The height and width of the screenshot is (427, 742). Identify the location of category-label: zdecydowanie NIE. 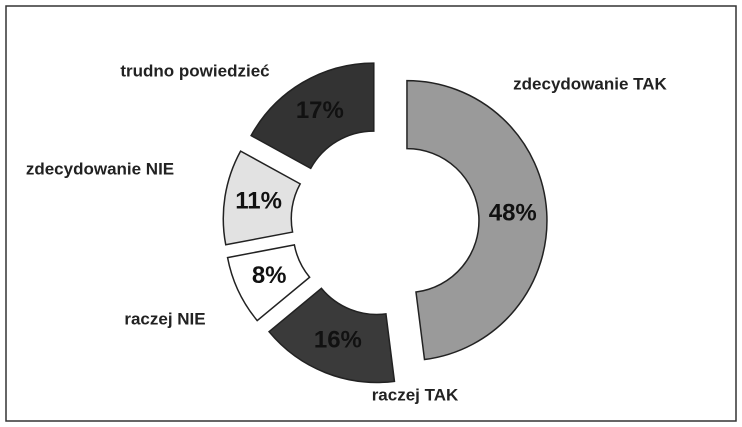
(100, 168).